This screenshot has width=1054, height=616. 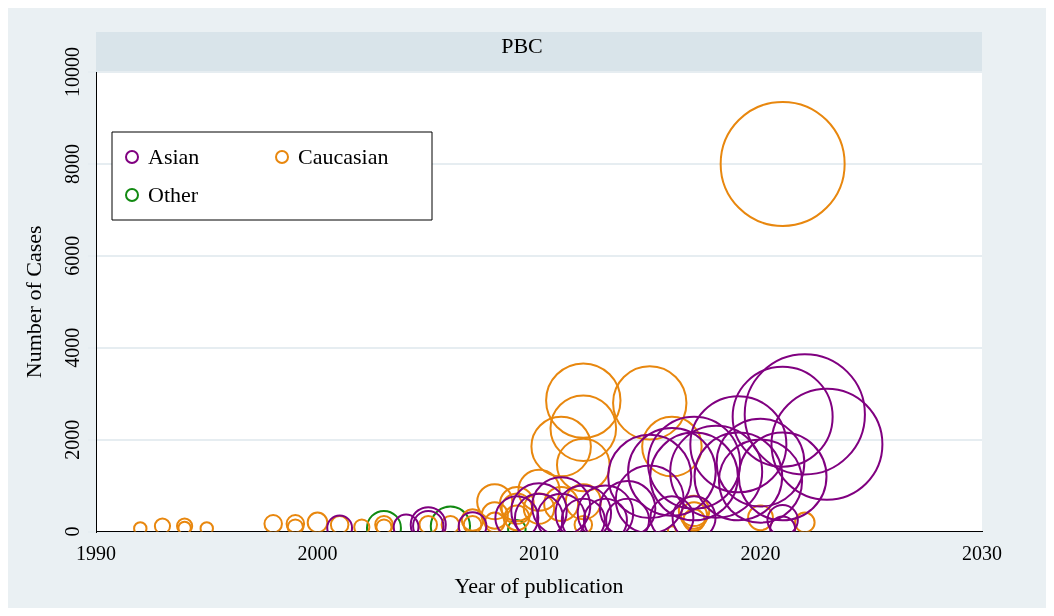 What do you see at coordinates (96, 552) in the screenshot?
I see `x-tick-label: 1990` at bounding box center [96, 552].